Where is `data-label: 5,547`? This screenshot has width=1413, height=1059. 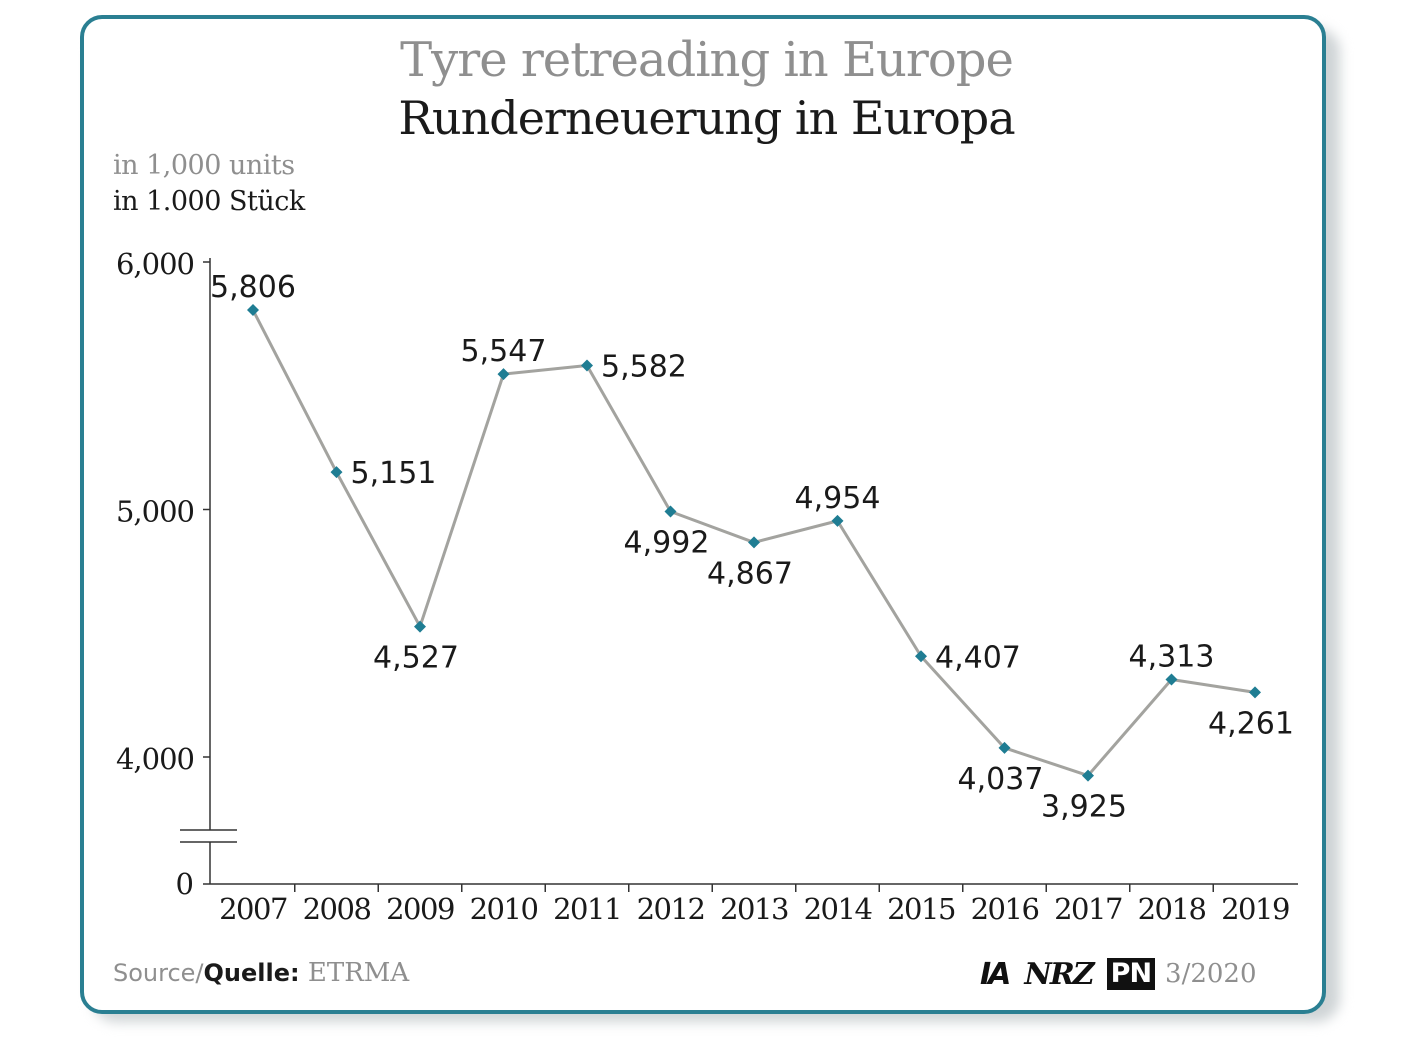
data-label: 5,547 is located at coordinates (504, 351).